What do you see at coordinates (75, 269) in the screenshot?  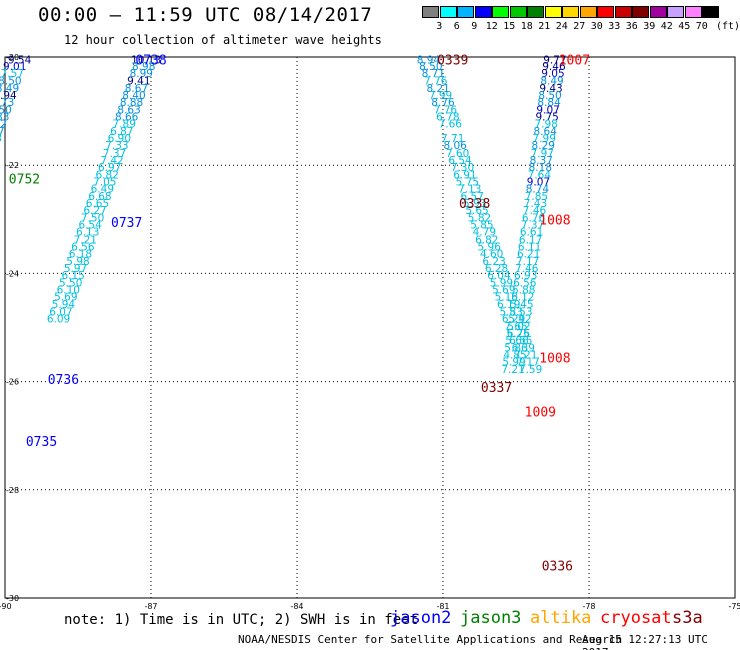 I see `wave-height-point: 5.97` at bounding box center [75, 269].